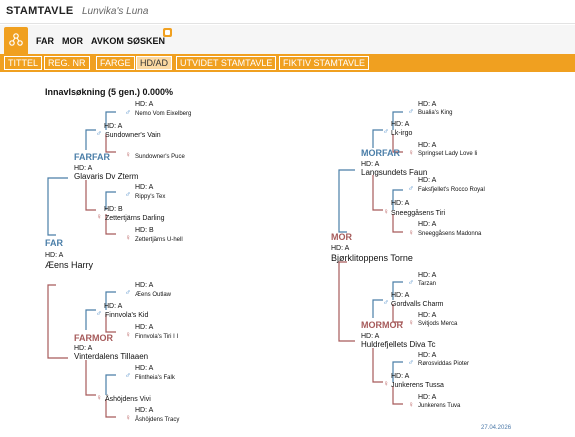  I want to click on tab-tittel: TITTEL, so click(23, 63).